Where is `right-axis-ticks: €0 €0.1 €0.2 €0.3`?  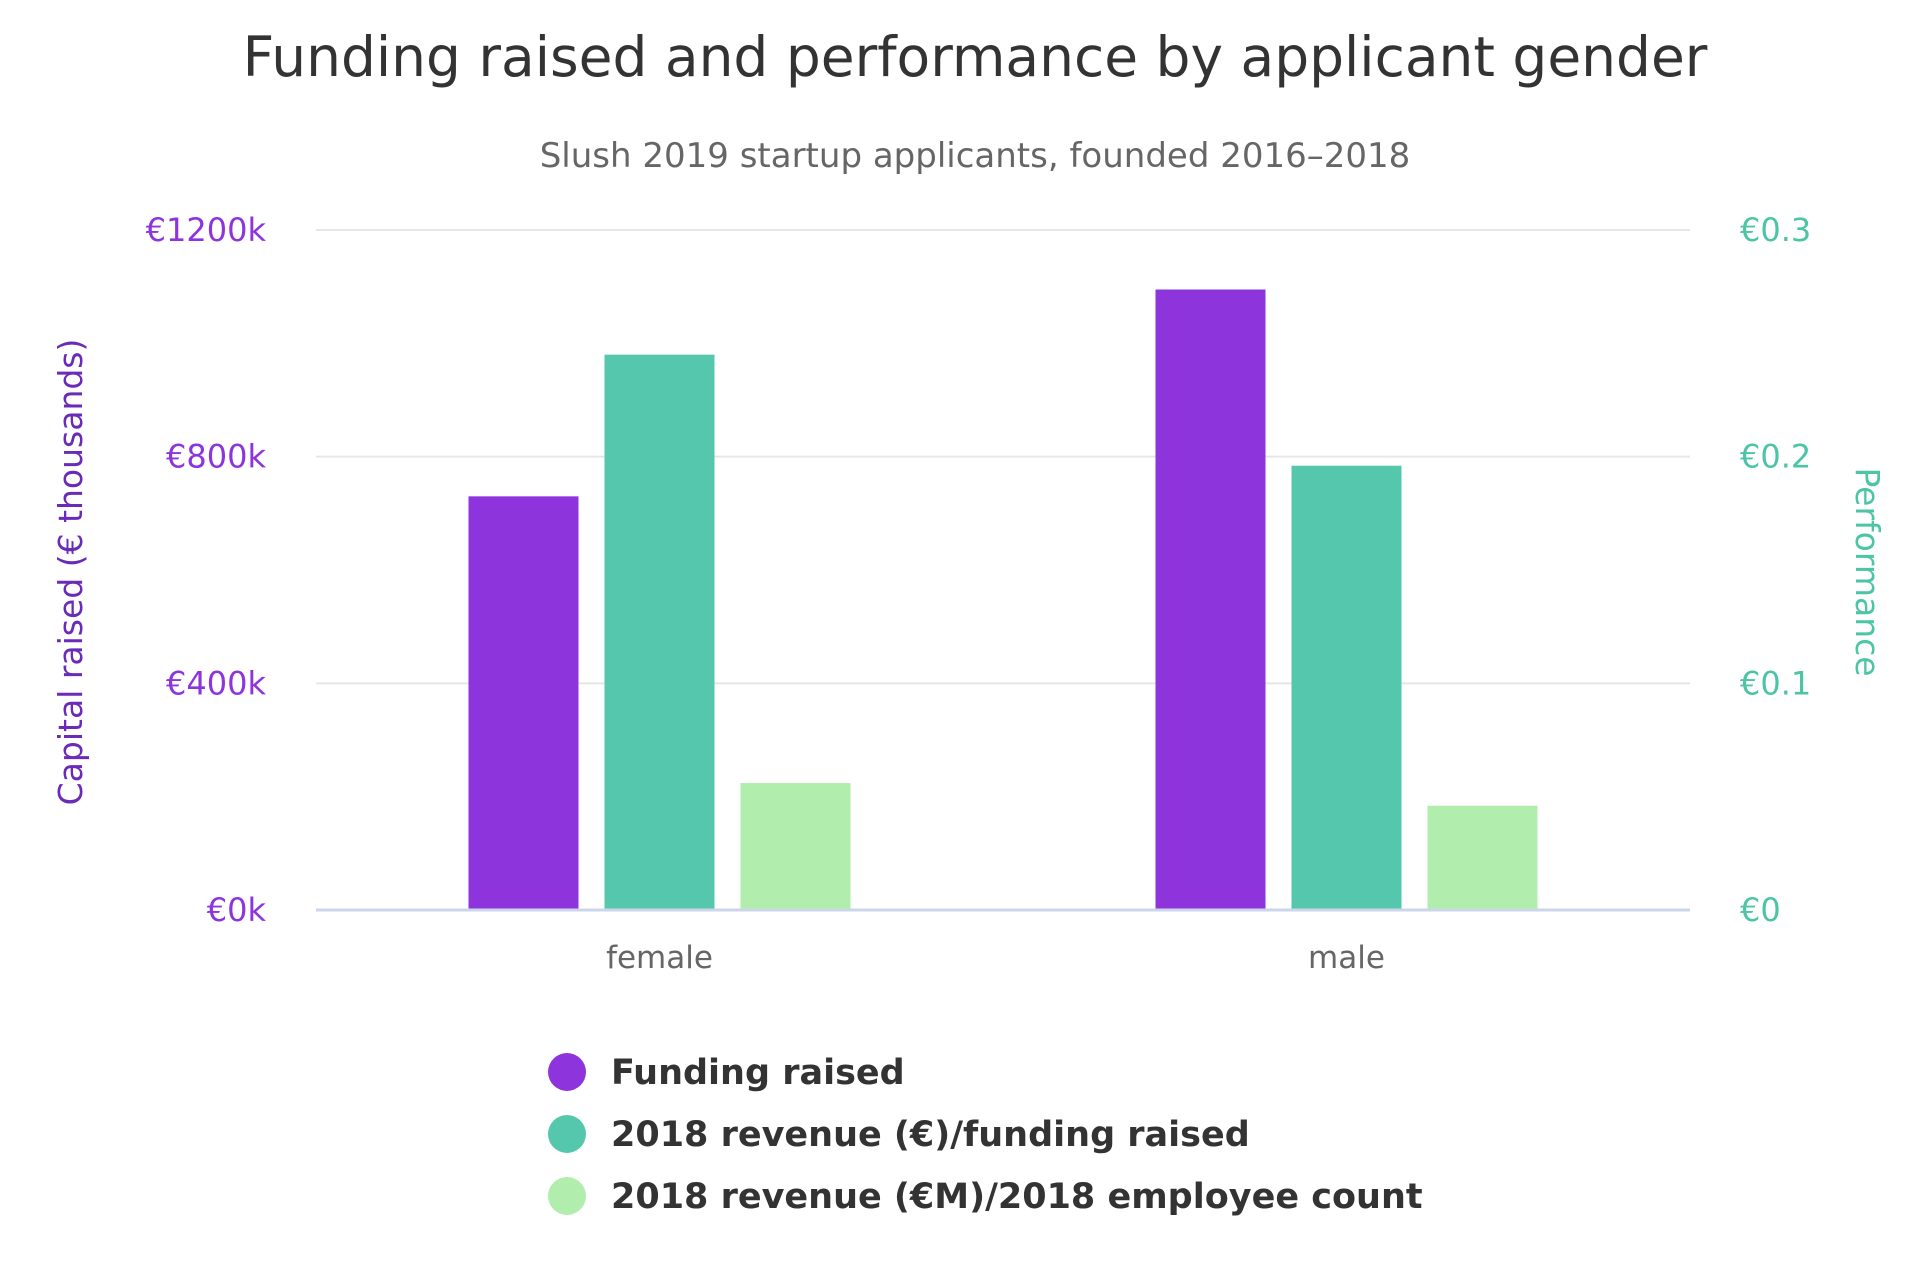
right-axis-ticks: €0 €0.1 €0.2 €0.3 is located at coordinates (1775, 570).